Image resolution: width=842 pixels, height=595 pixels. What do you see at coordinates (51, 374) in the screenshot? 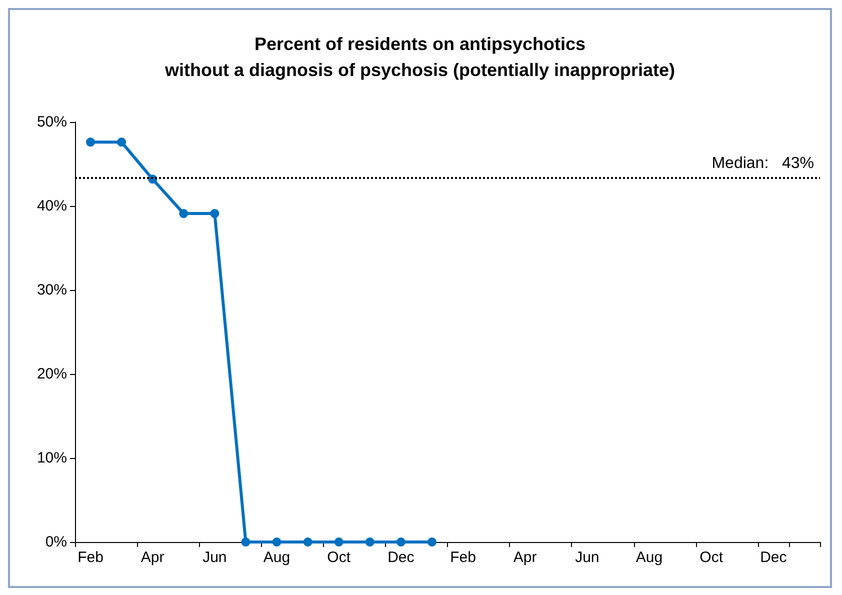
I see `y-tick-label: 20%` at bounding box center [51, 374].